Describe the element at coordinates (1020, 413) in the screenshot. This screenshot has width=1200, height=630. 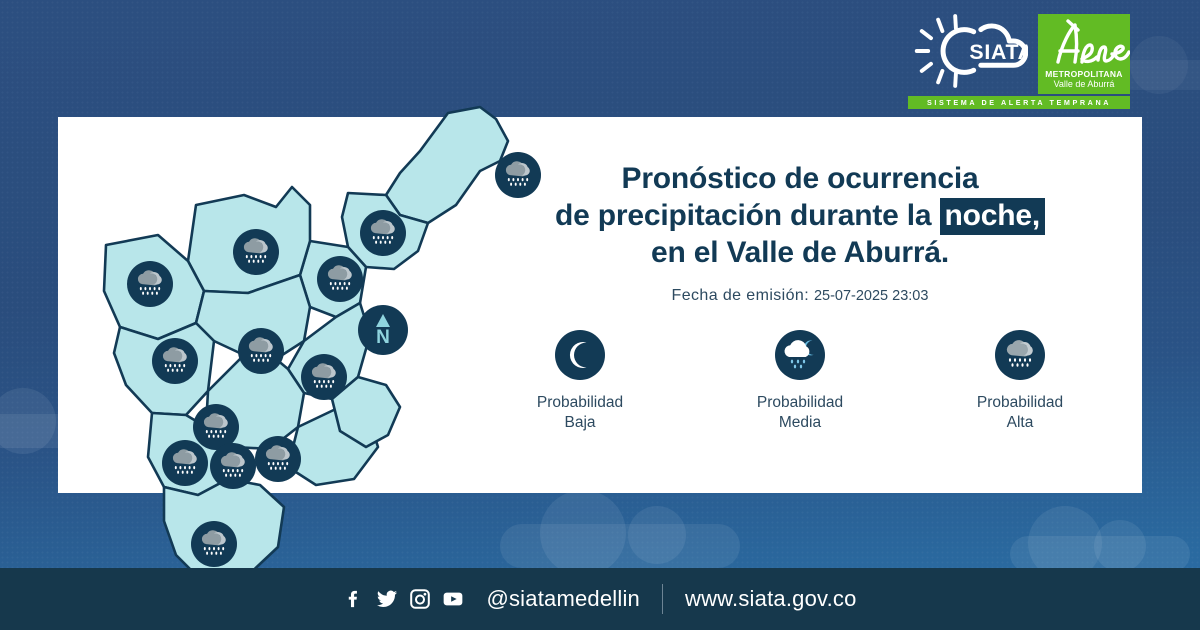
I see `legend-label-alta: Probabilidad Alta` at that location.